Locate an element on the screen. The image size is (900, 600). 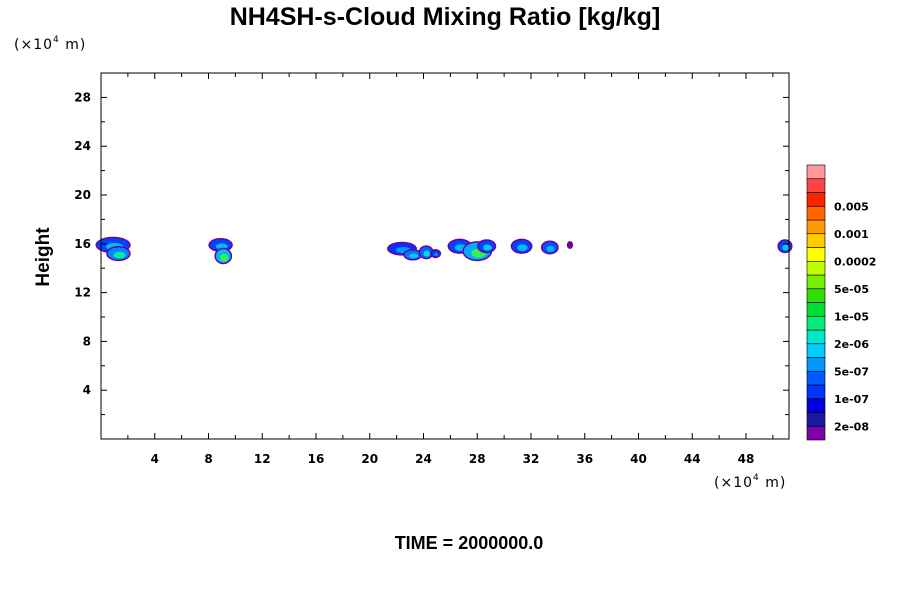
colorbar-label: 2e-06 is located at coordinates (851, 344).